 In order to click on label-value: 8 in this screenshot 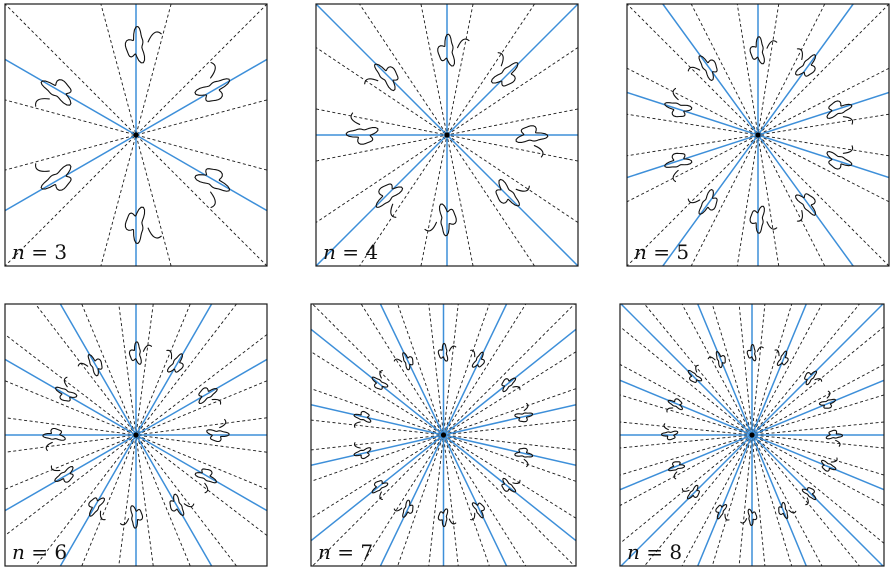, I will do `click(675, 552)`.